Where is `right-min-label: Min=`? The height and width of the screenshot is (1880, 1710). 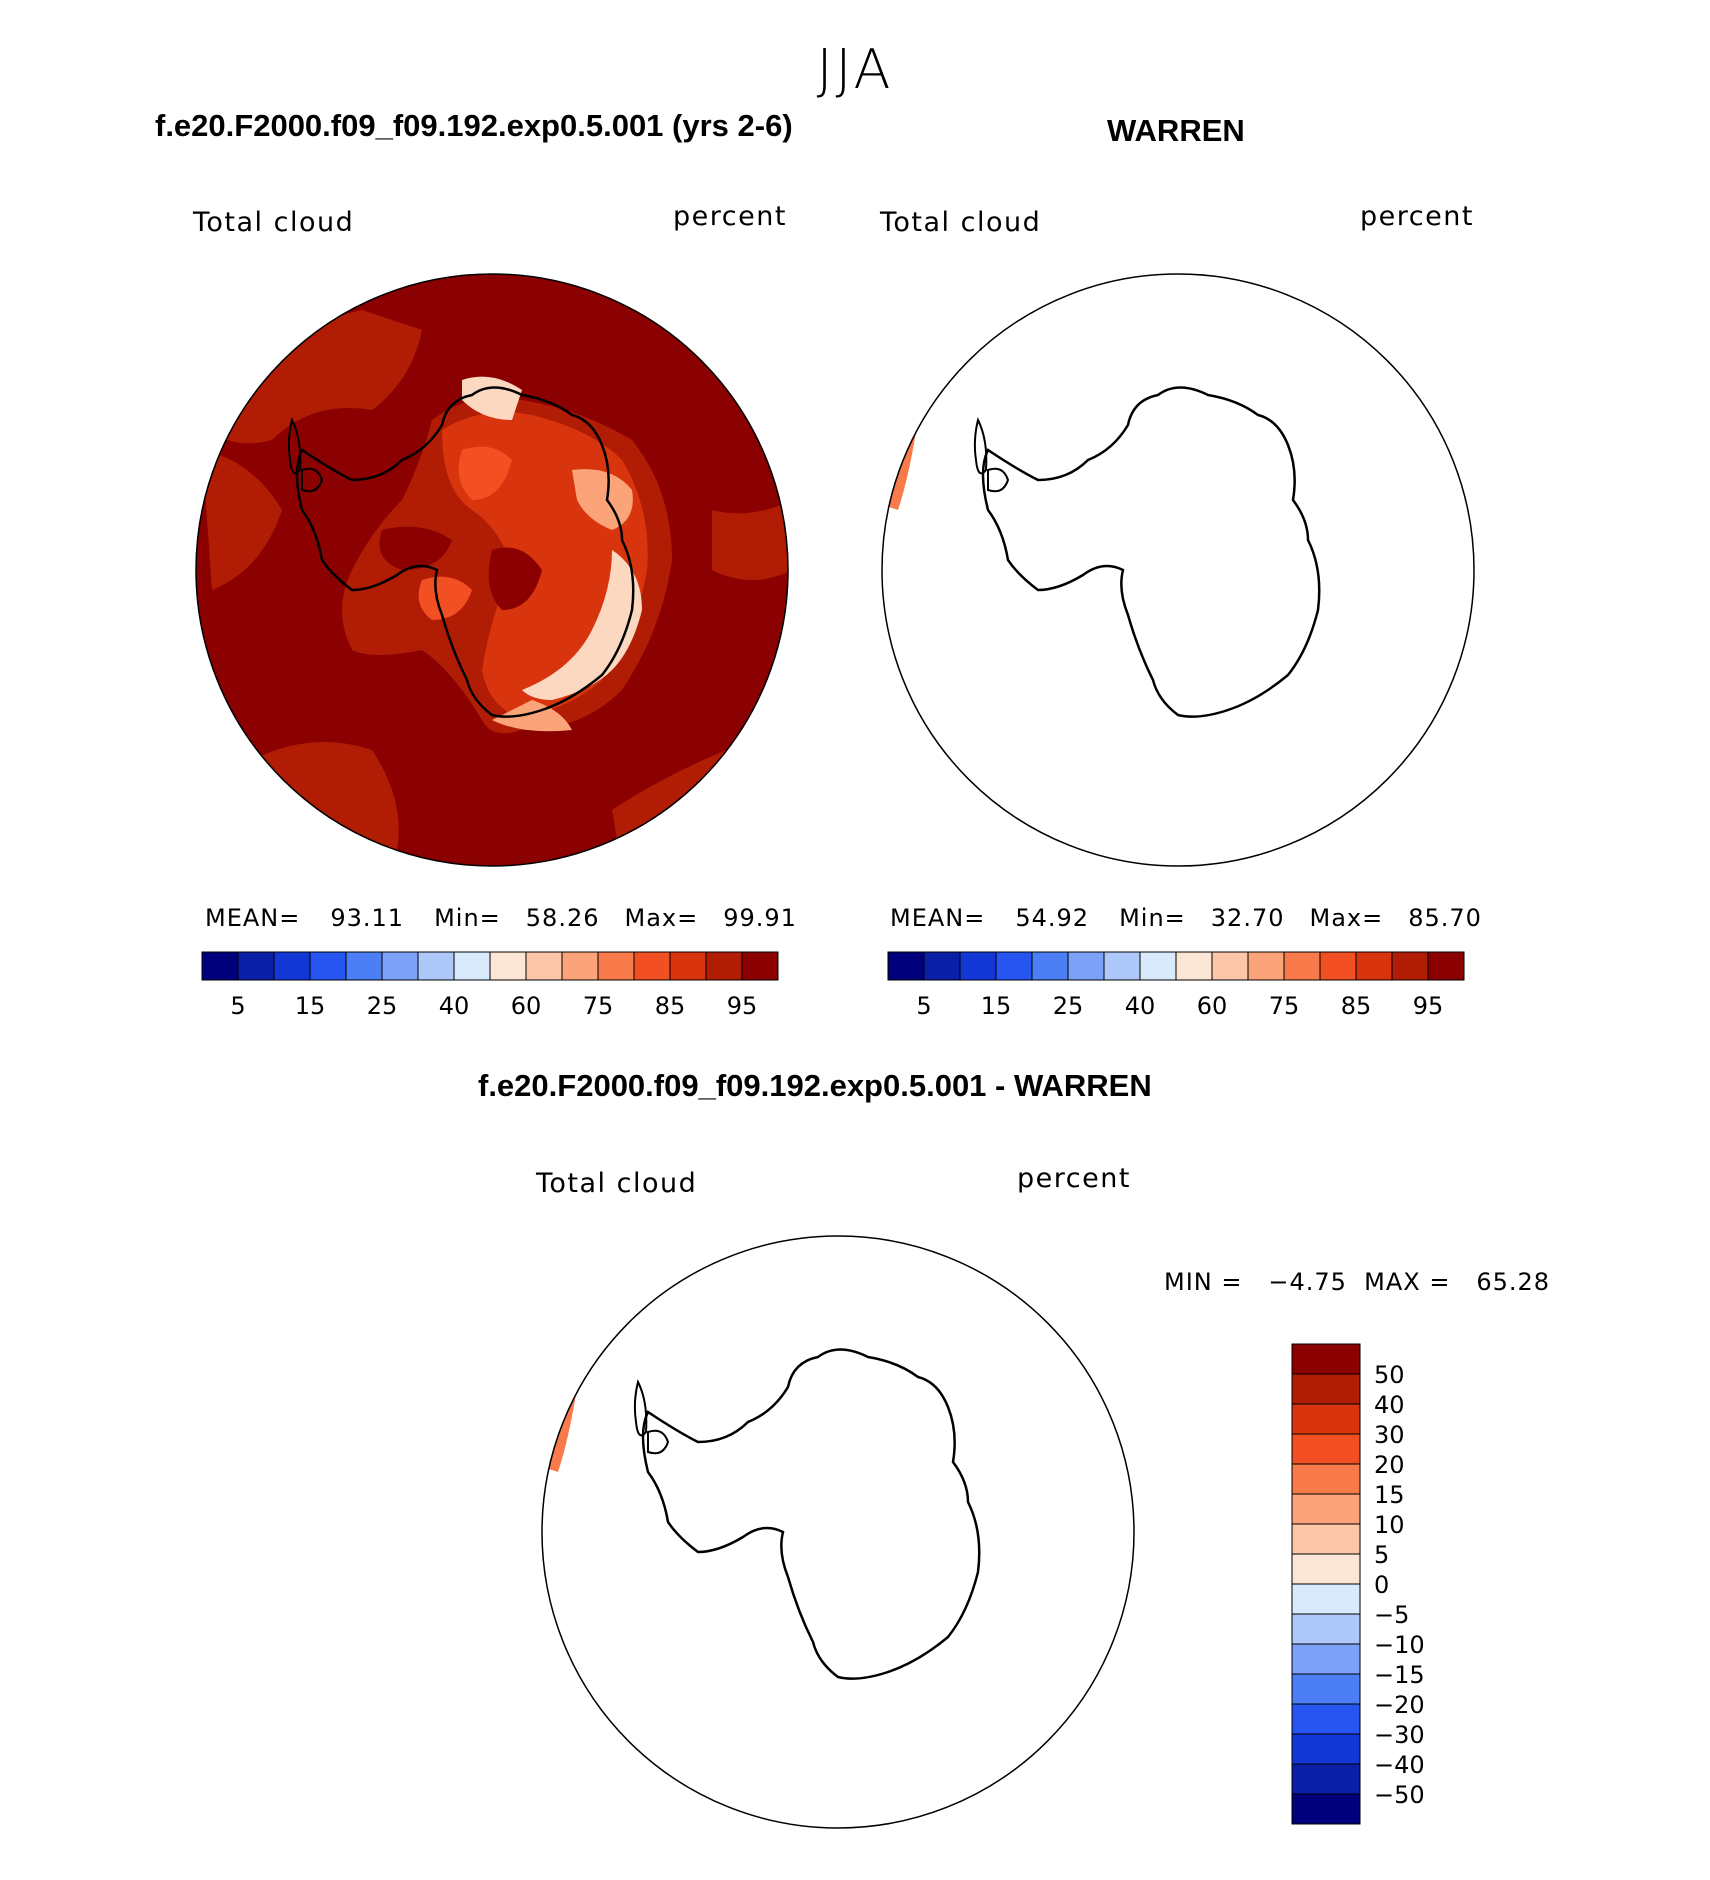 right-min-label: Min= is located at coordinates (1152, 918).